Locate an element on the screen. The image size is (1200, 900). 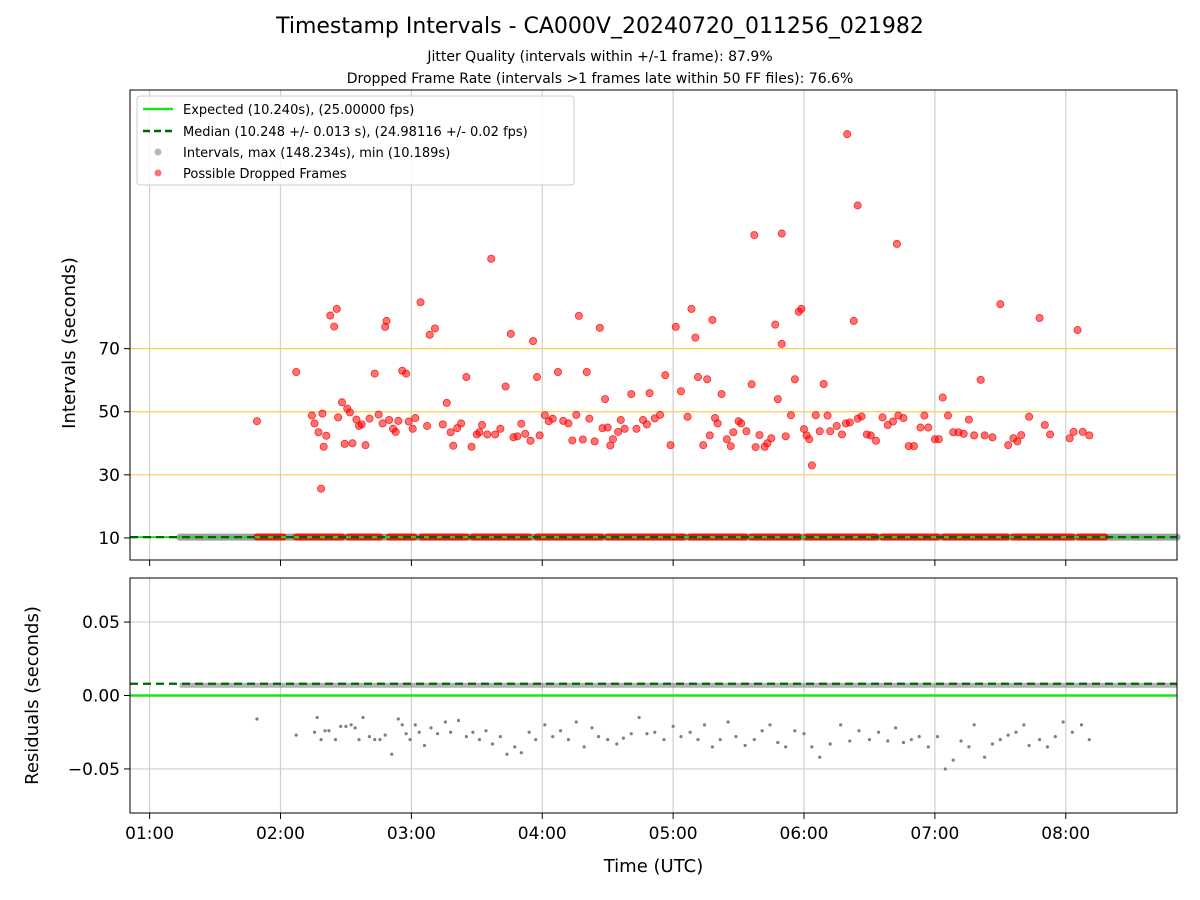
top-y-ticks: 10 30 50 70 is located at coordinates (114, 444).